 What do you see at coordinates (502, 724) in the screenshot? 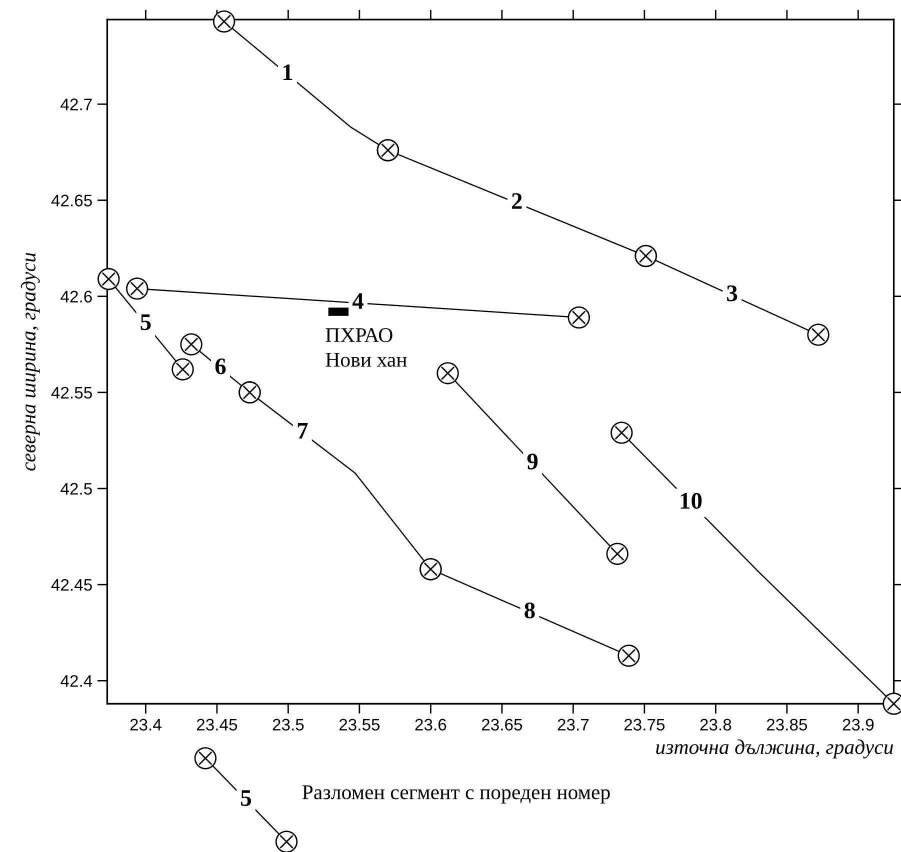
I see `x-tick-label: 23.65` at bounding box center [502, 724].